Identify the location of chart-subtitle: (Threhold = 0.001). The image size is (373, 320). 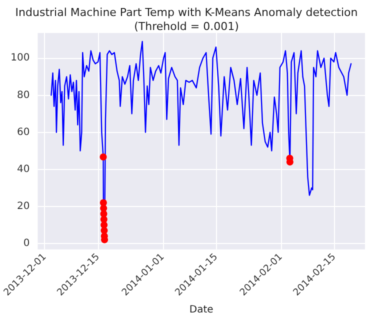
(186, 26).